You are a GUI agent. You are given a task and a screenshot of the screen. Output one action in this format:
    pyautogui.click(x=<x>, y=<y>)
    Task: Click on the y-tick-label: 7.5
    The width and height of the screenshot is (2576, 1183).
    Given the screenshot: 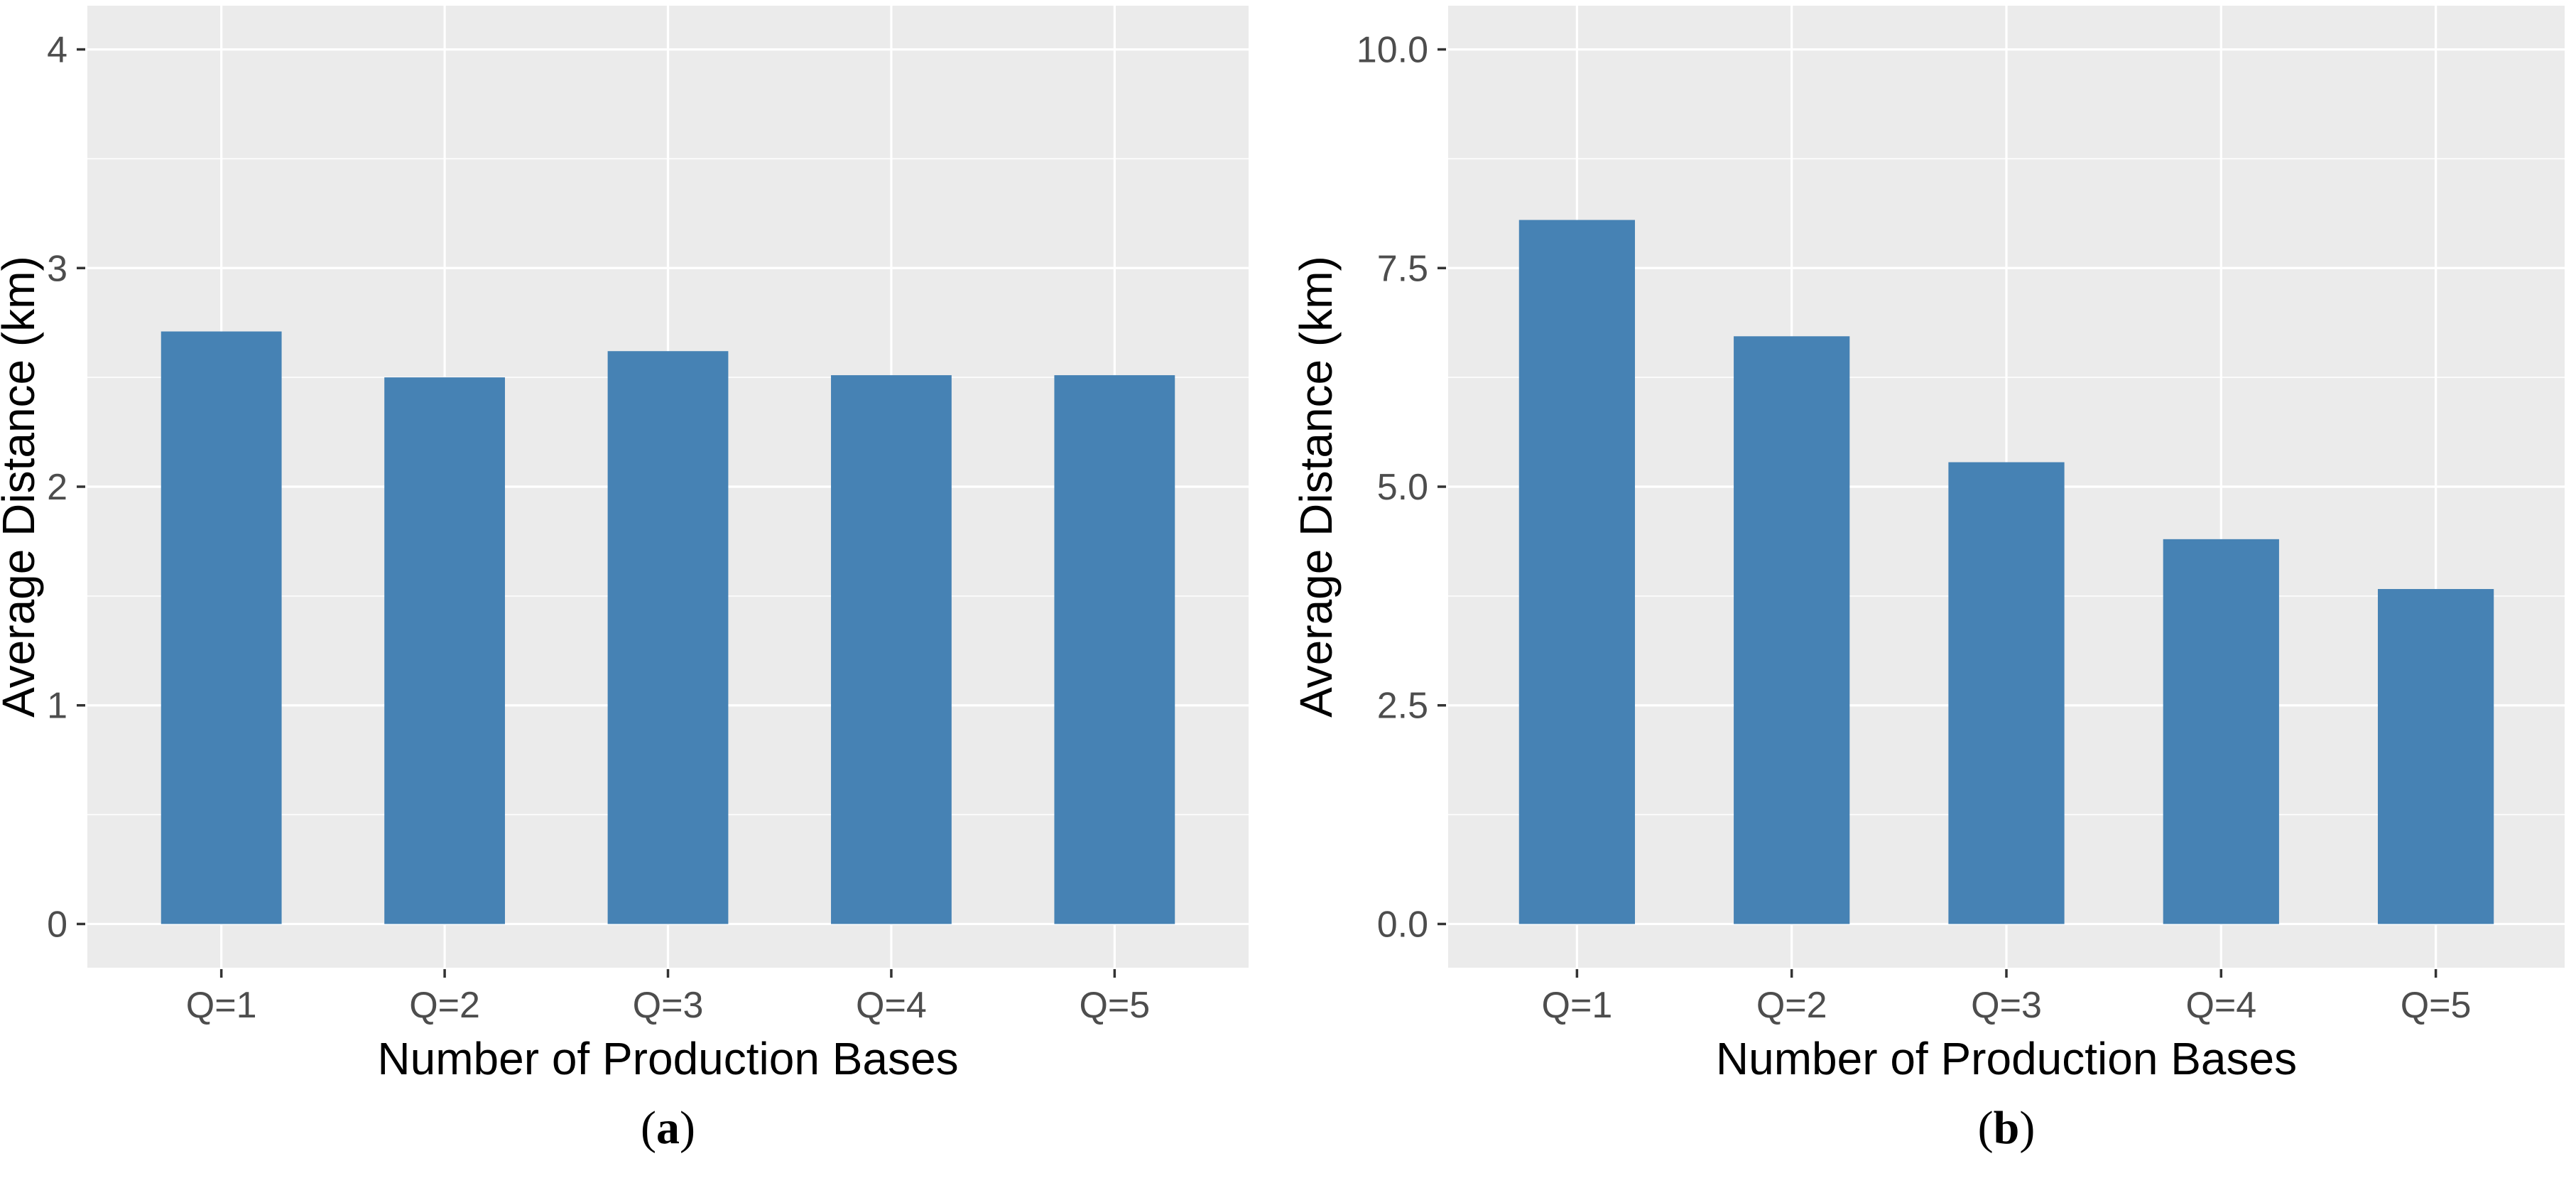 What is the action you would take?
    pyautogui.click(x=1403, y=268)
    